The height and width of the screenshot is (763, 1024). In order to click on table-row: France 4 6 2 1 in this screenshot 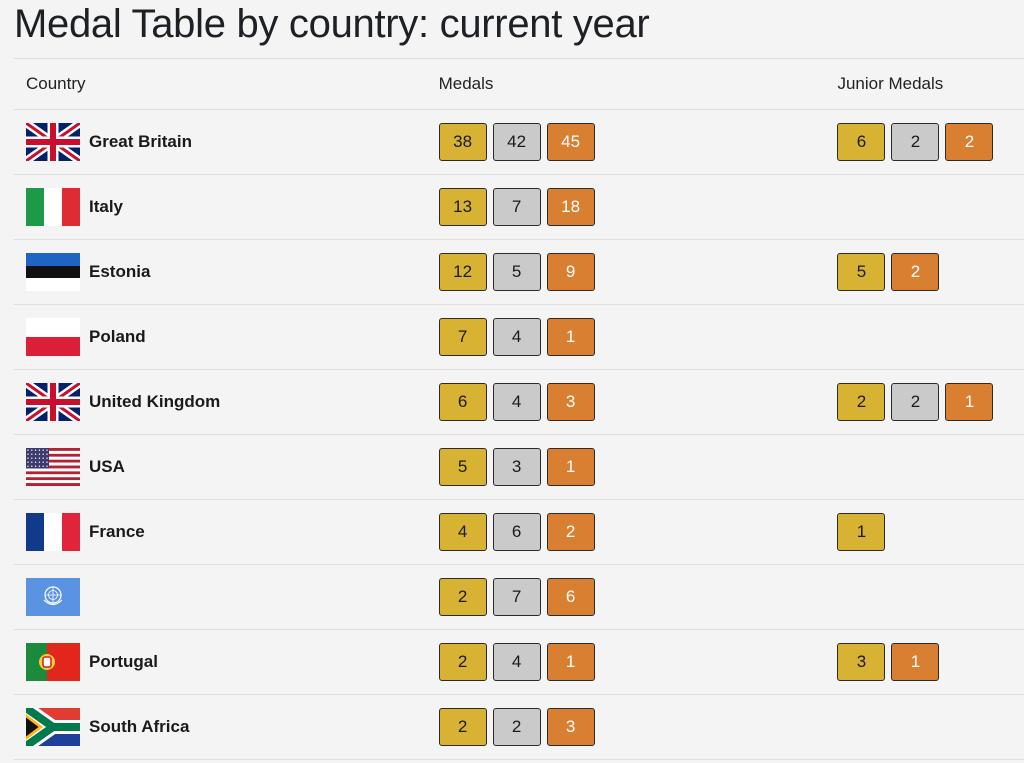, I will do `click(519, 531)`.